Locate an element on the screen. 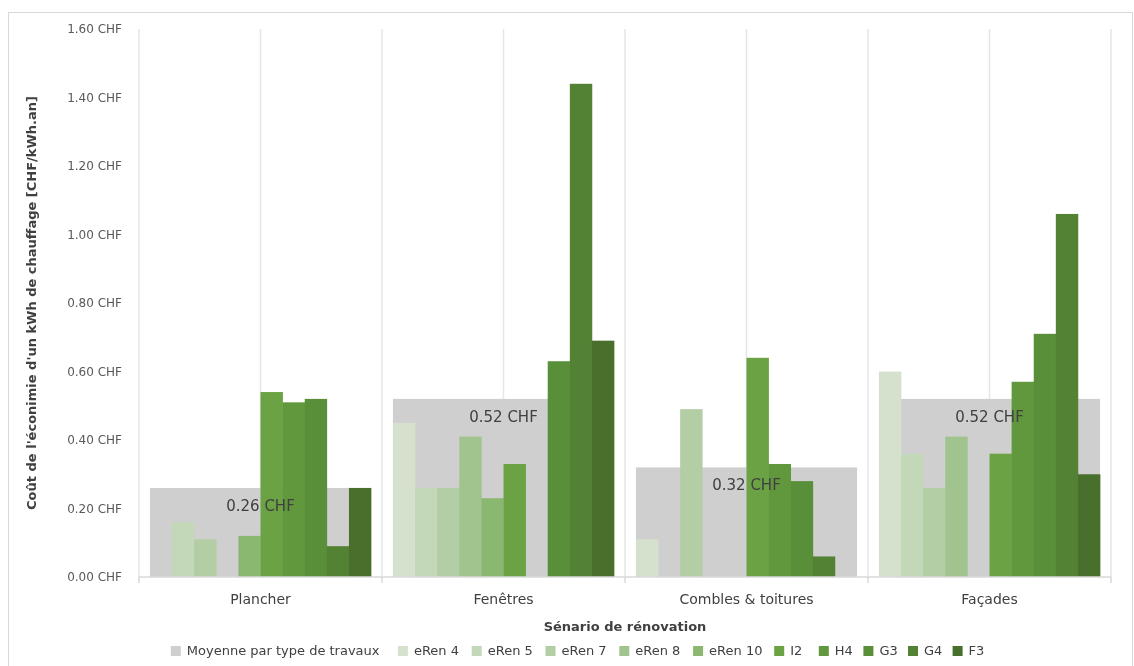 This screenshot has width=1134, height=666. legend-label: I2 is located at coordinates (796, 650).